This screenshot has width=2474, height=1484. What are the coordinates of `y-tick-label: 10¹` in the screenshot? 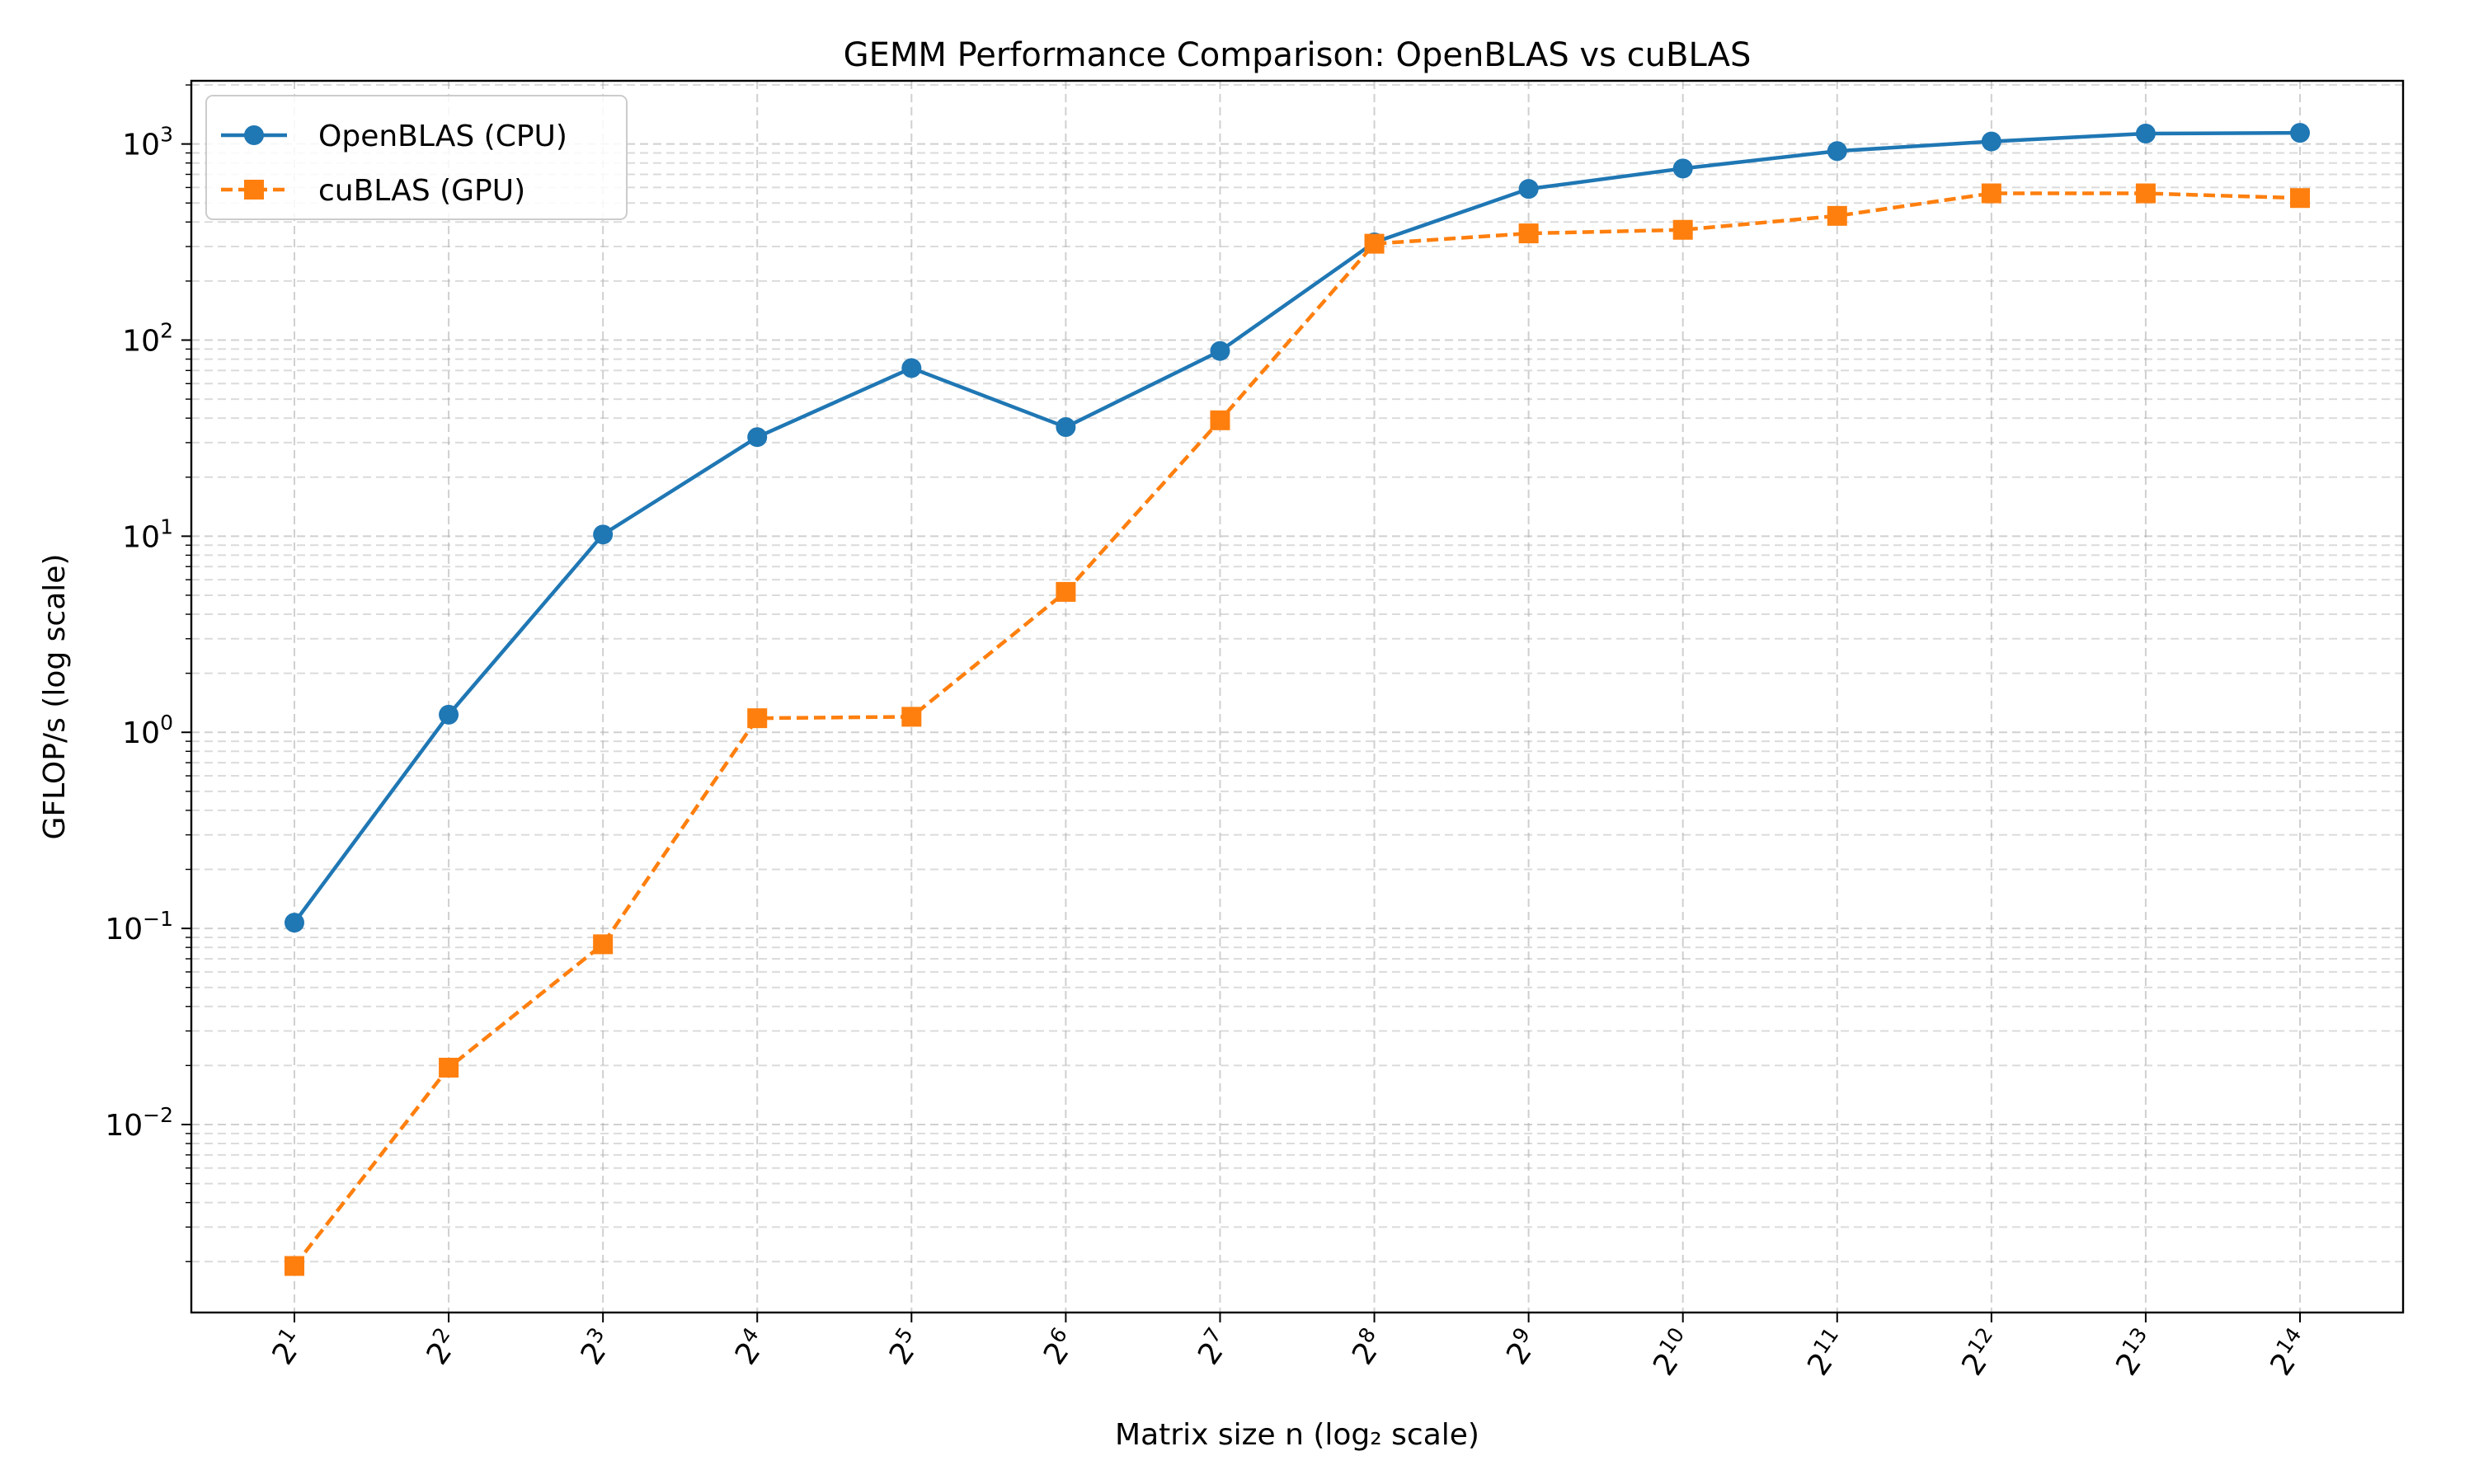 It's located at (147, 534).